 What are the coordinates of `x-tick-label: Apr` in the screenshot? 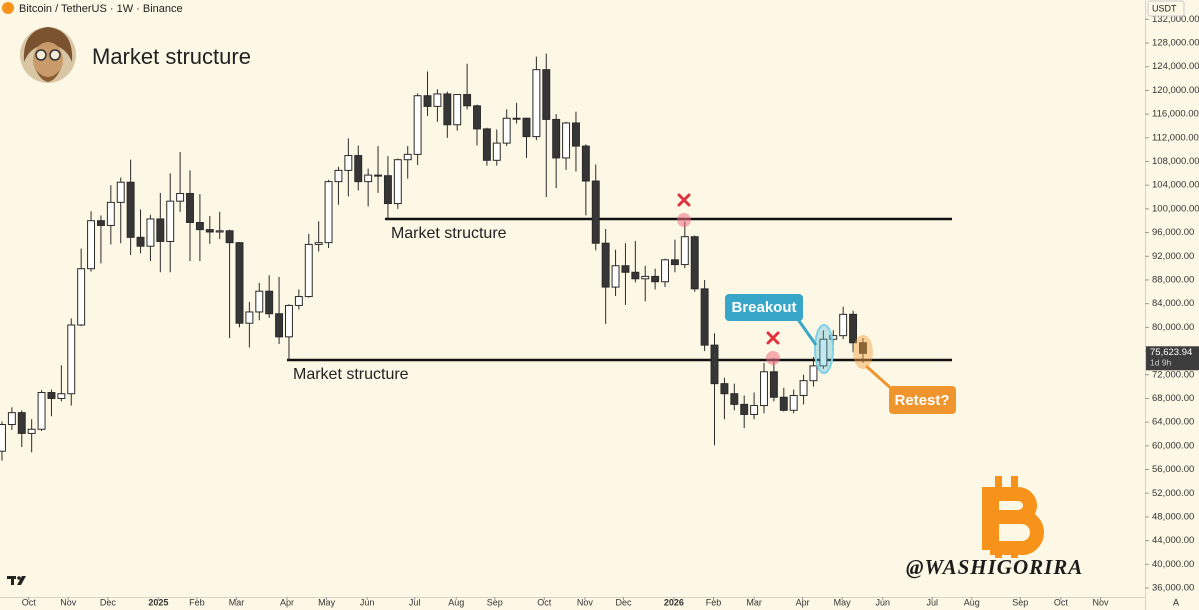 It's located at (287, 602).